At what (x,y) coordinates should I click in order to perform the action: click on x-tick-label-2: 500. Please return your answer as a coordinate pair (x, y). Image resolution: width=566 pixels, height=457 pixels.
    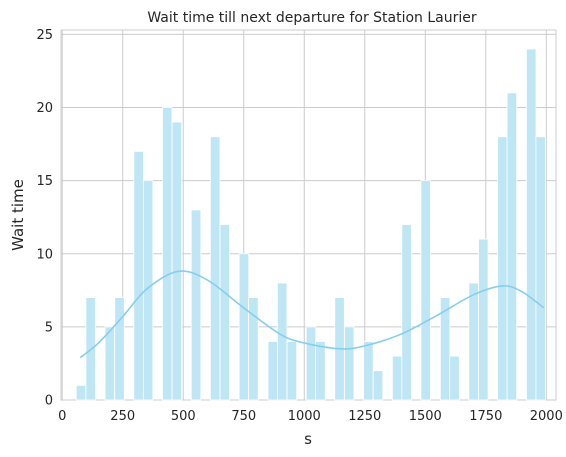
    Looking at the image, I should click on (183, 416).